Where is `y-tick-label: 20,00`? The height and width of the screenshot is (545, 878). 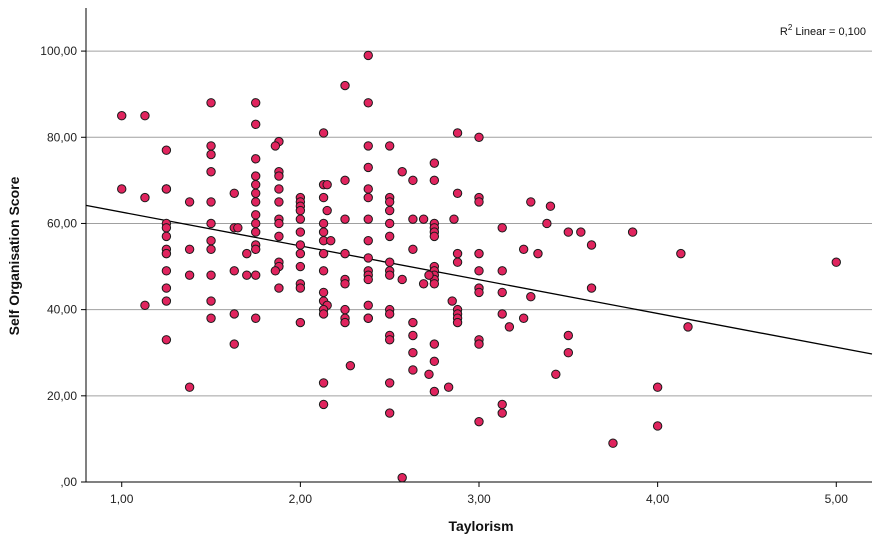
y-tick-label: 20,00 is located at coordinates (62, 396).